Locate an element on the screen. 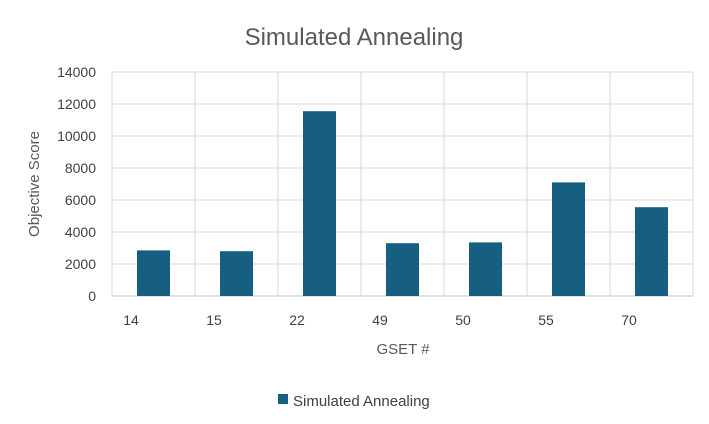 This screenshot has height=424, width=709. y-tick-label: 6000 is located at coordinates (80, 200).